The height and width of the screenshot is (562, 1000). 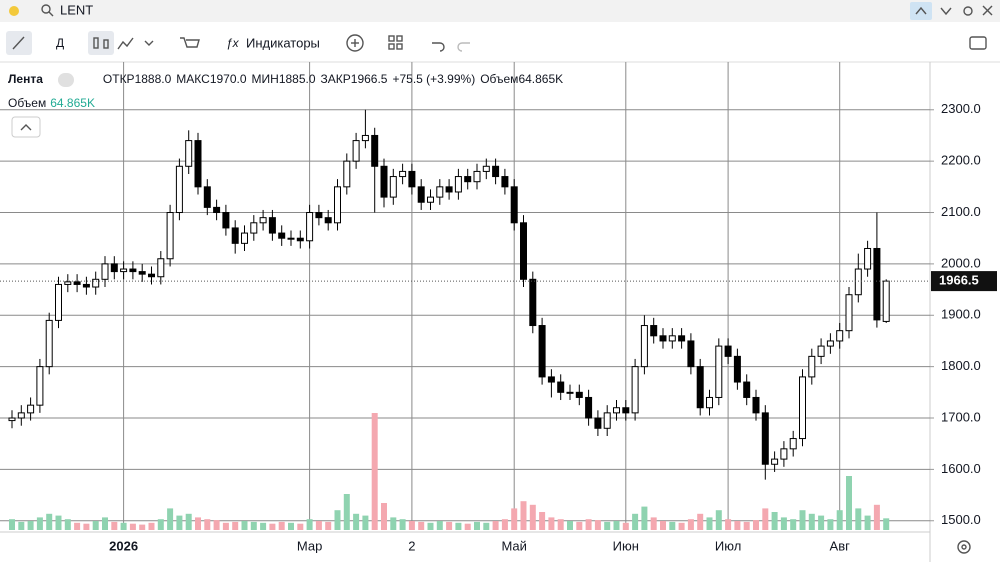 What do you see at coordinates (76, 9) in the screenshot?
I see `symbol: LENT` at bounding box center [76, 9].